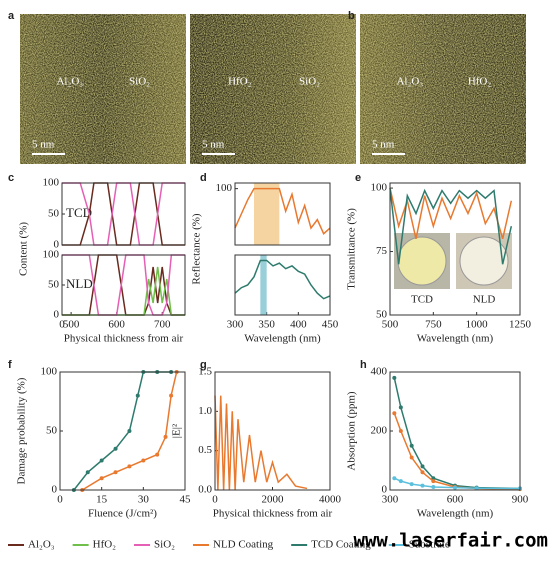 This screenshot has width=554, height=576. I want to click on y-axis-label: Transmittance (%), so click(352, 249).